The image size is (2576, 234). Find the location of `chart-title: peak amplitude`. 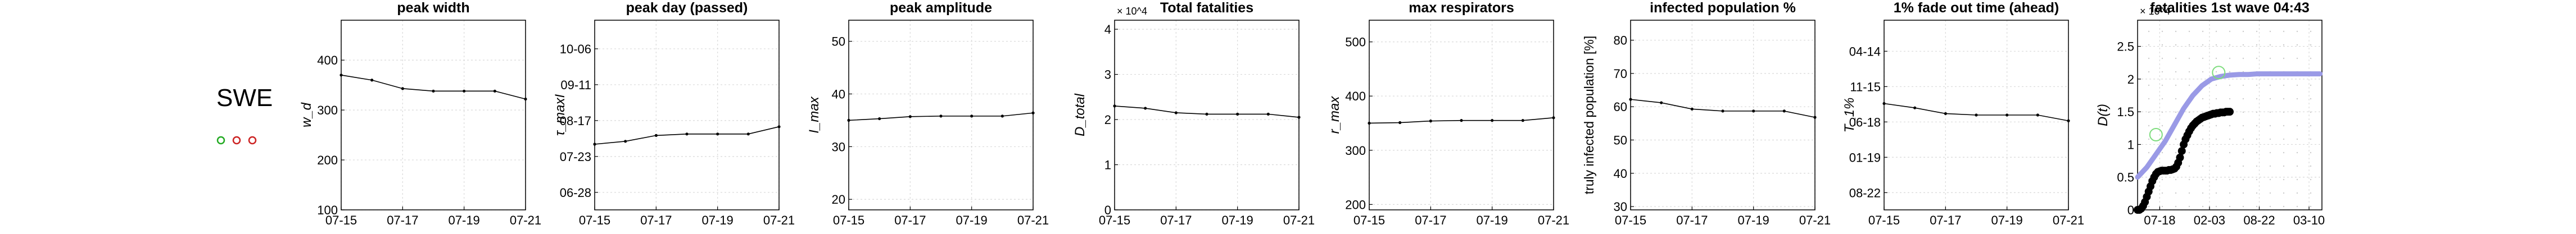

chart-title: peak amplitude is located at coordinates (941, 8).